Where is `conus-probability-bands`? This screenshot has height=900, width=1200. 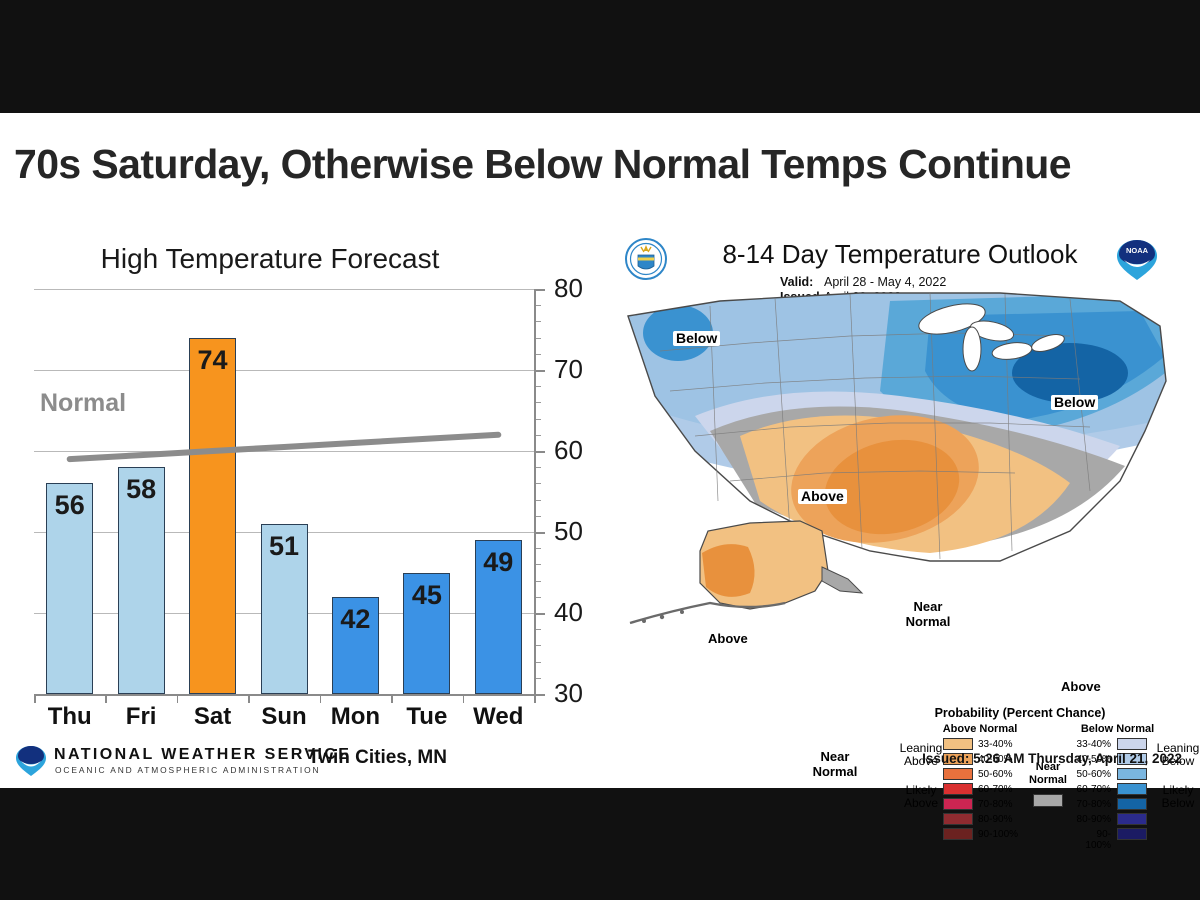 conus-probability-bands is located at coordinates (897, 427).